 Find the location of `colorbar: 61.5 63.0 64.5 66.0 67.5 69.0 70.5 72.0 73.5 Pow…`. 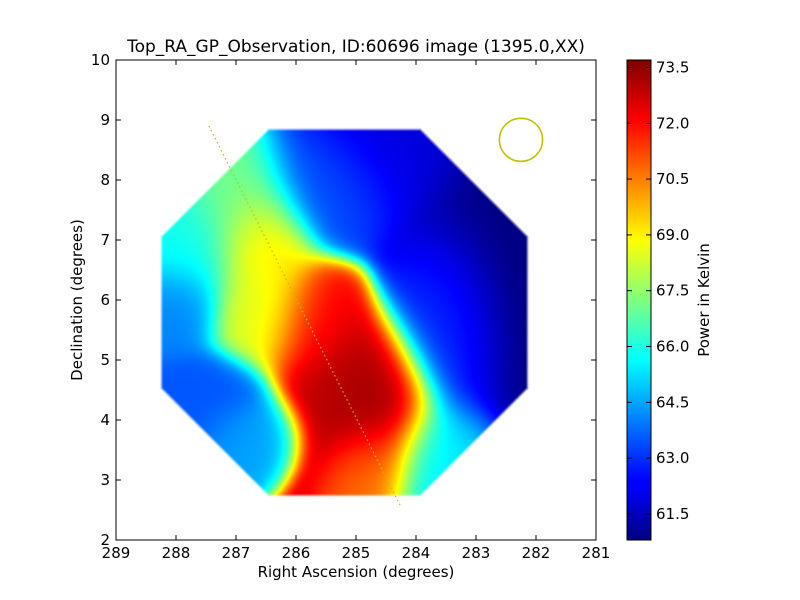

colorbar: 61.5 63.0 64.5 66.0 67.5 69.0 70.5 72.0 73.5 Pow… is located at coordinates (669, 299).